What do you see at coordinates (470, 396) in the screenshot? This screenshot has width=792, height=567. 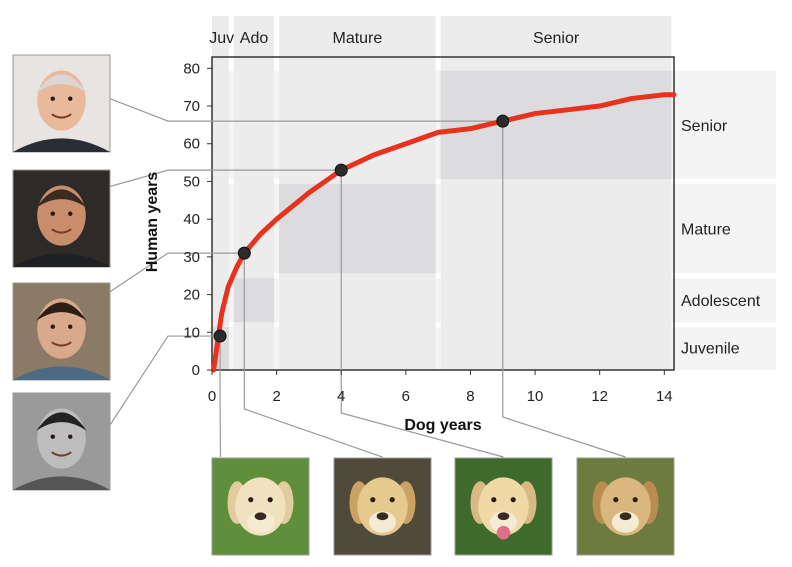 I see `x-tick-label: 8` at bounding box center [470, 396].